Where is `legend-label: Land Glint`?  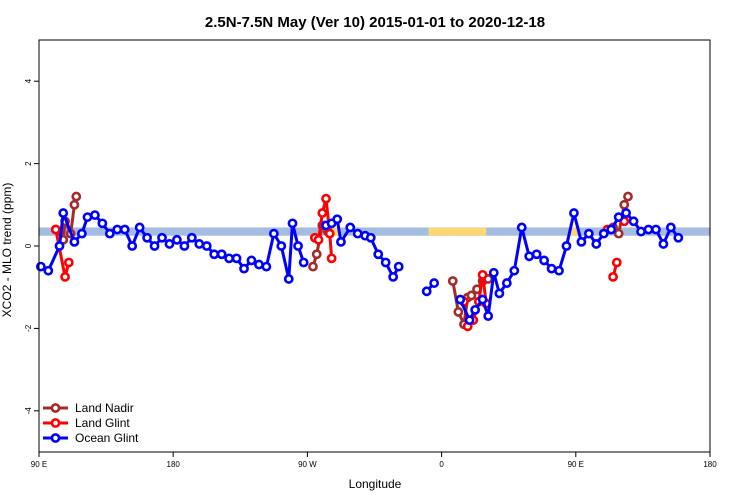
legend-label: Land Glint is located at coordinates (102, 423).